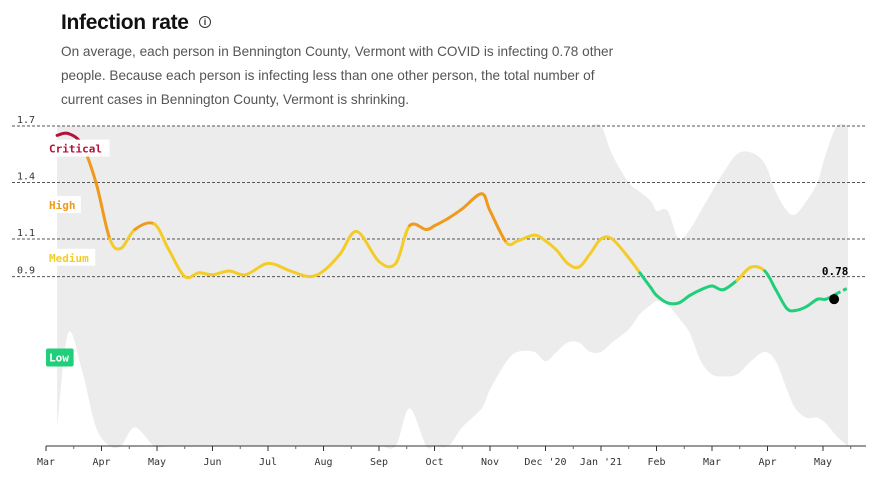 This screenshot has width=873, height=491. I want to click on x-tick-label: Nov, so click(490, 462).